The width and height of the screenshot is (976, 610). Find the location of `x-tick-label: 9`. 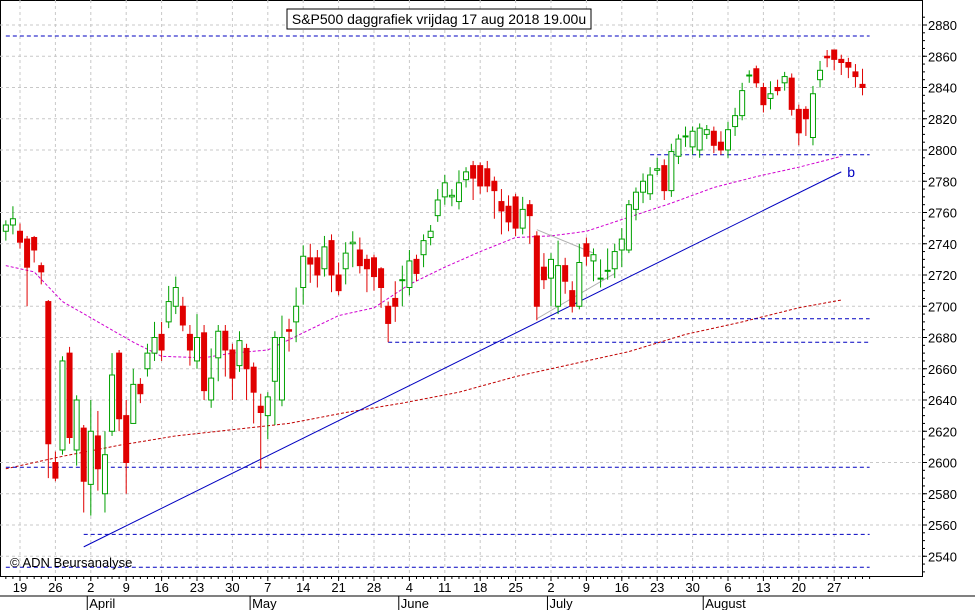

x-tick-label: 9 is located at coordinates (126, 587).